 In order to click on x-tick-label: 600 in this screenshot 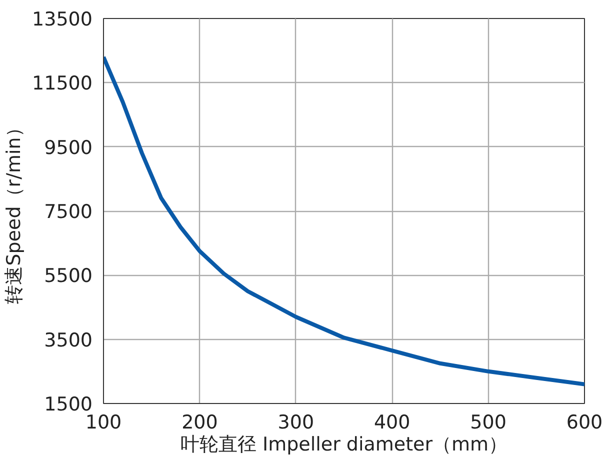, I will do `click(584, 423)`.